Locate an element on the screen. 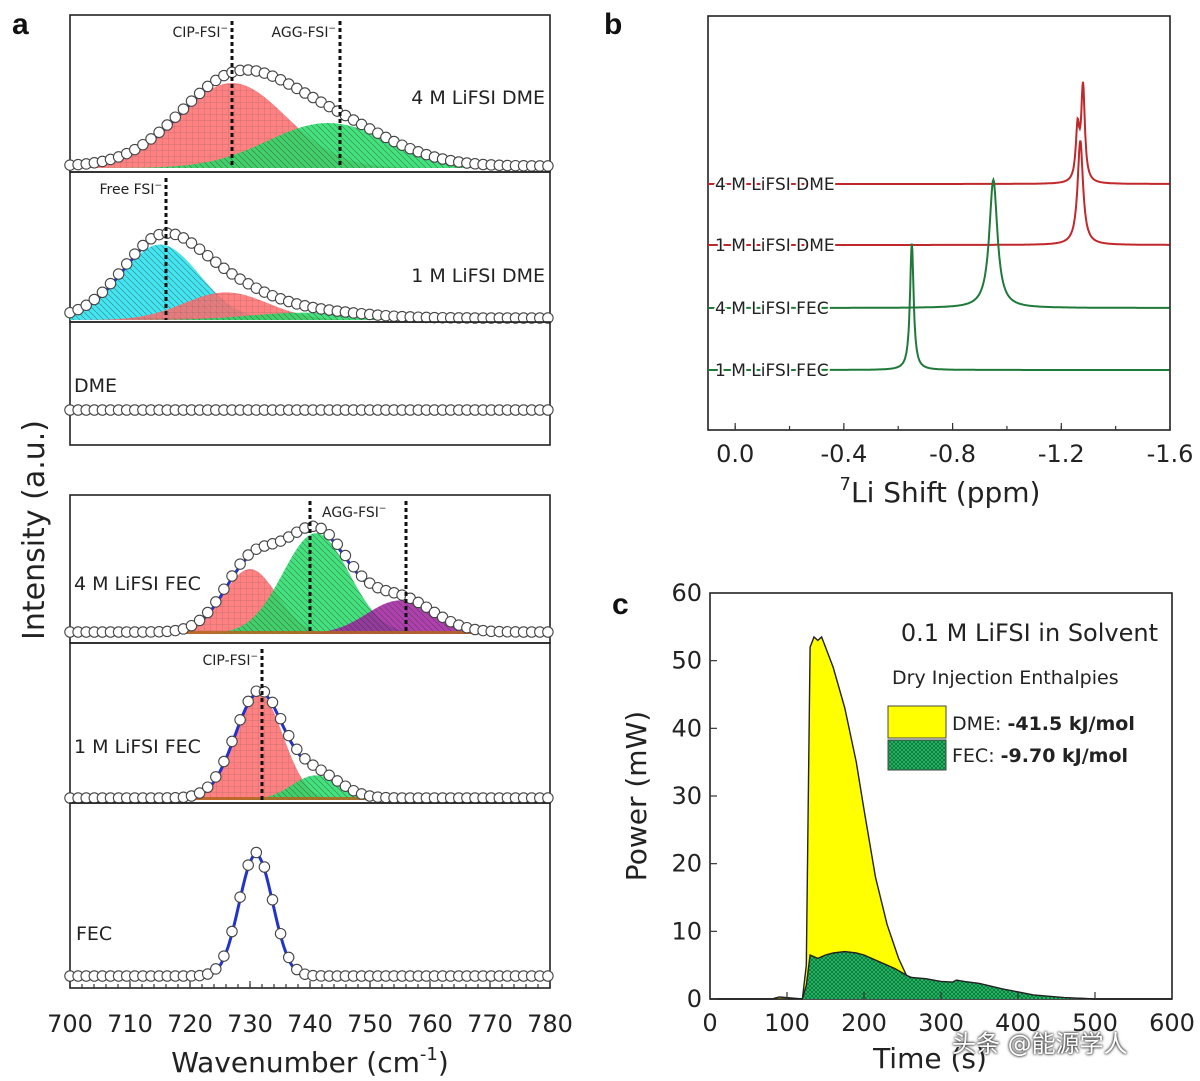 Image resolution: width=1200 pixels, height=1081 pixels. nmr-series-label: 4 M LiFSI DME is located at coordinates (775, 185).